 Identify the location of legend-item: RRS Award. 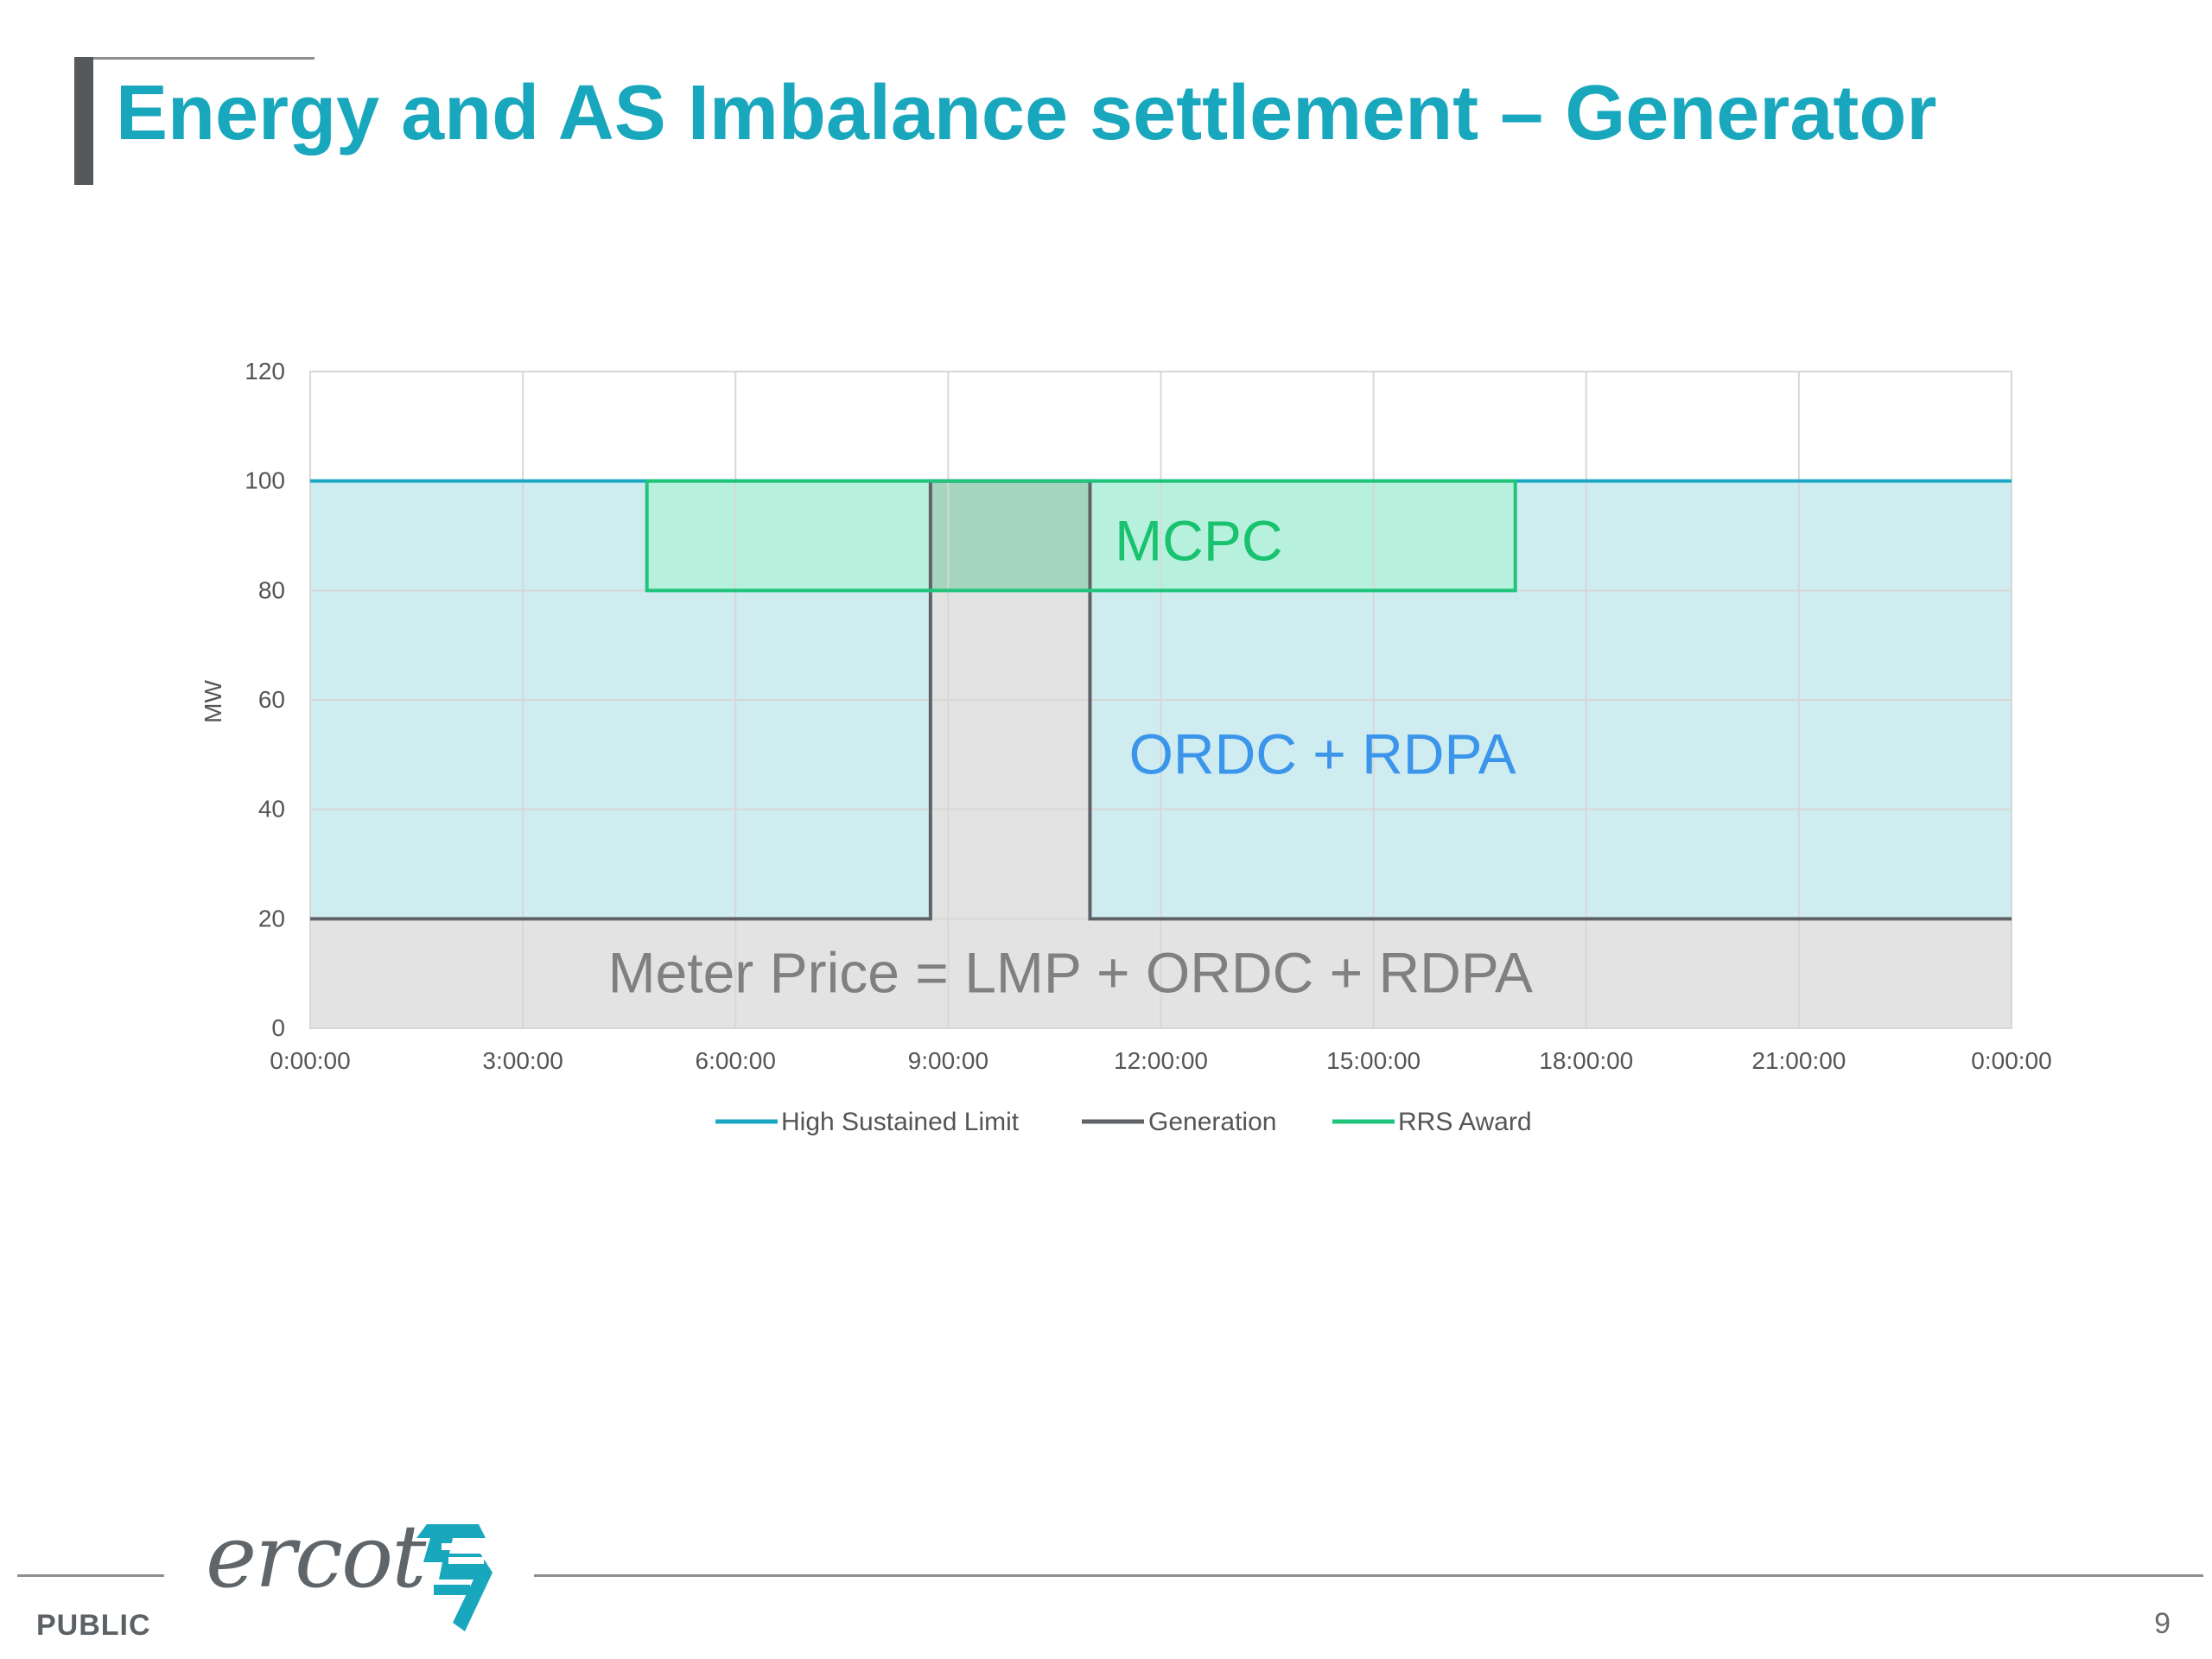
(1432, 1122).